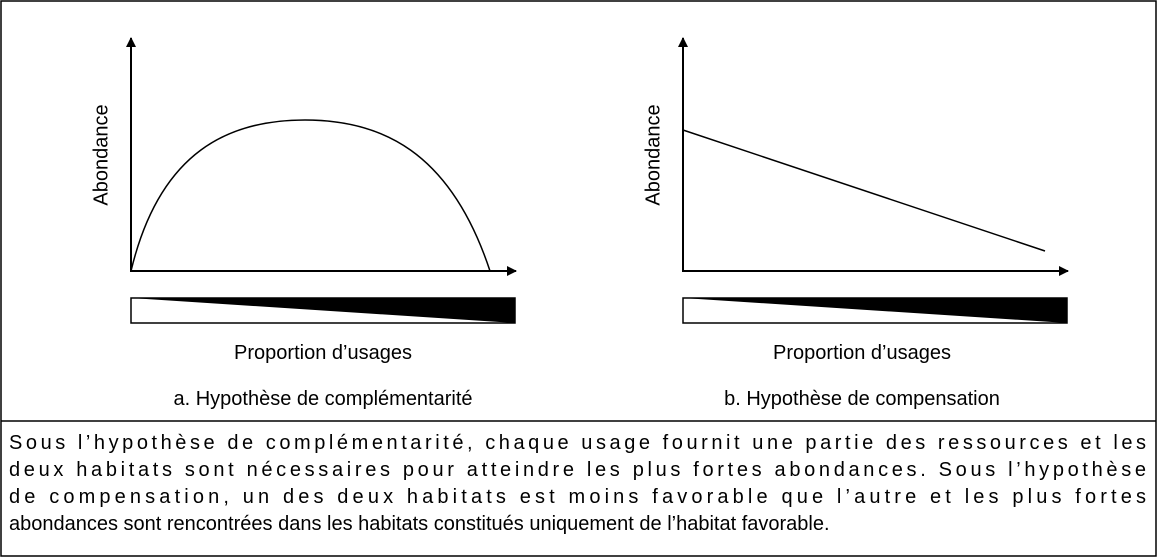 This screenshot has height=557, width=1157. I want to click on curve, so click(310, 195).